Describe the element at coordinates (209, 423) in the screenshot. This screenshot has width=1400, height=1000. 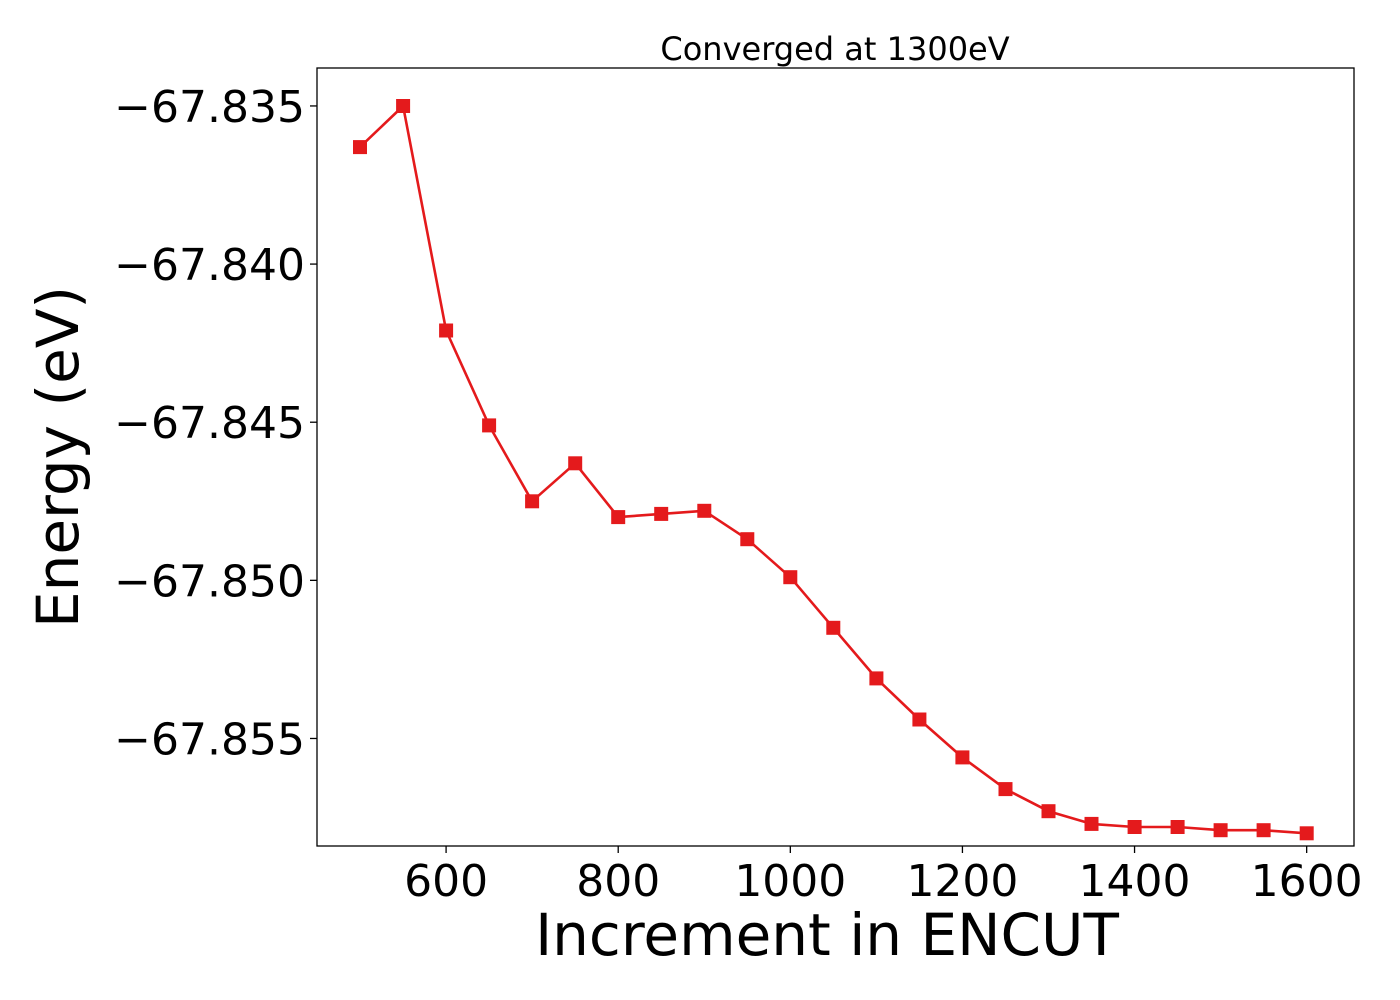
I see `y-tick-label: −67.845` at that location.